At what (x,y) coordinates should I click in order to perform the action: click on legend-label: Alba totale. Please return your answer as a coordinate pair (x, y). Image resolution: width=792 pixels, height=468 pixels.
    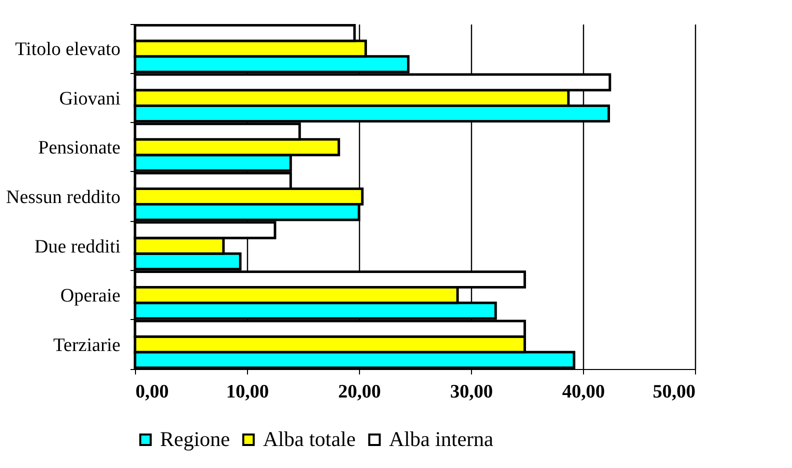
    Looking at the image, I should click on (309, 438).